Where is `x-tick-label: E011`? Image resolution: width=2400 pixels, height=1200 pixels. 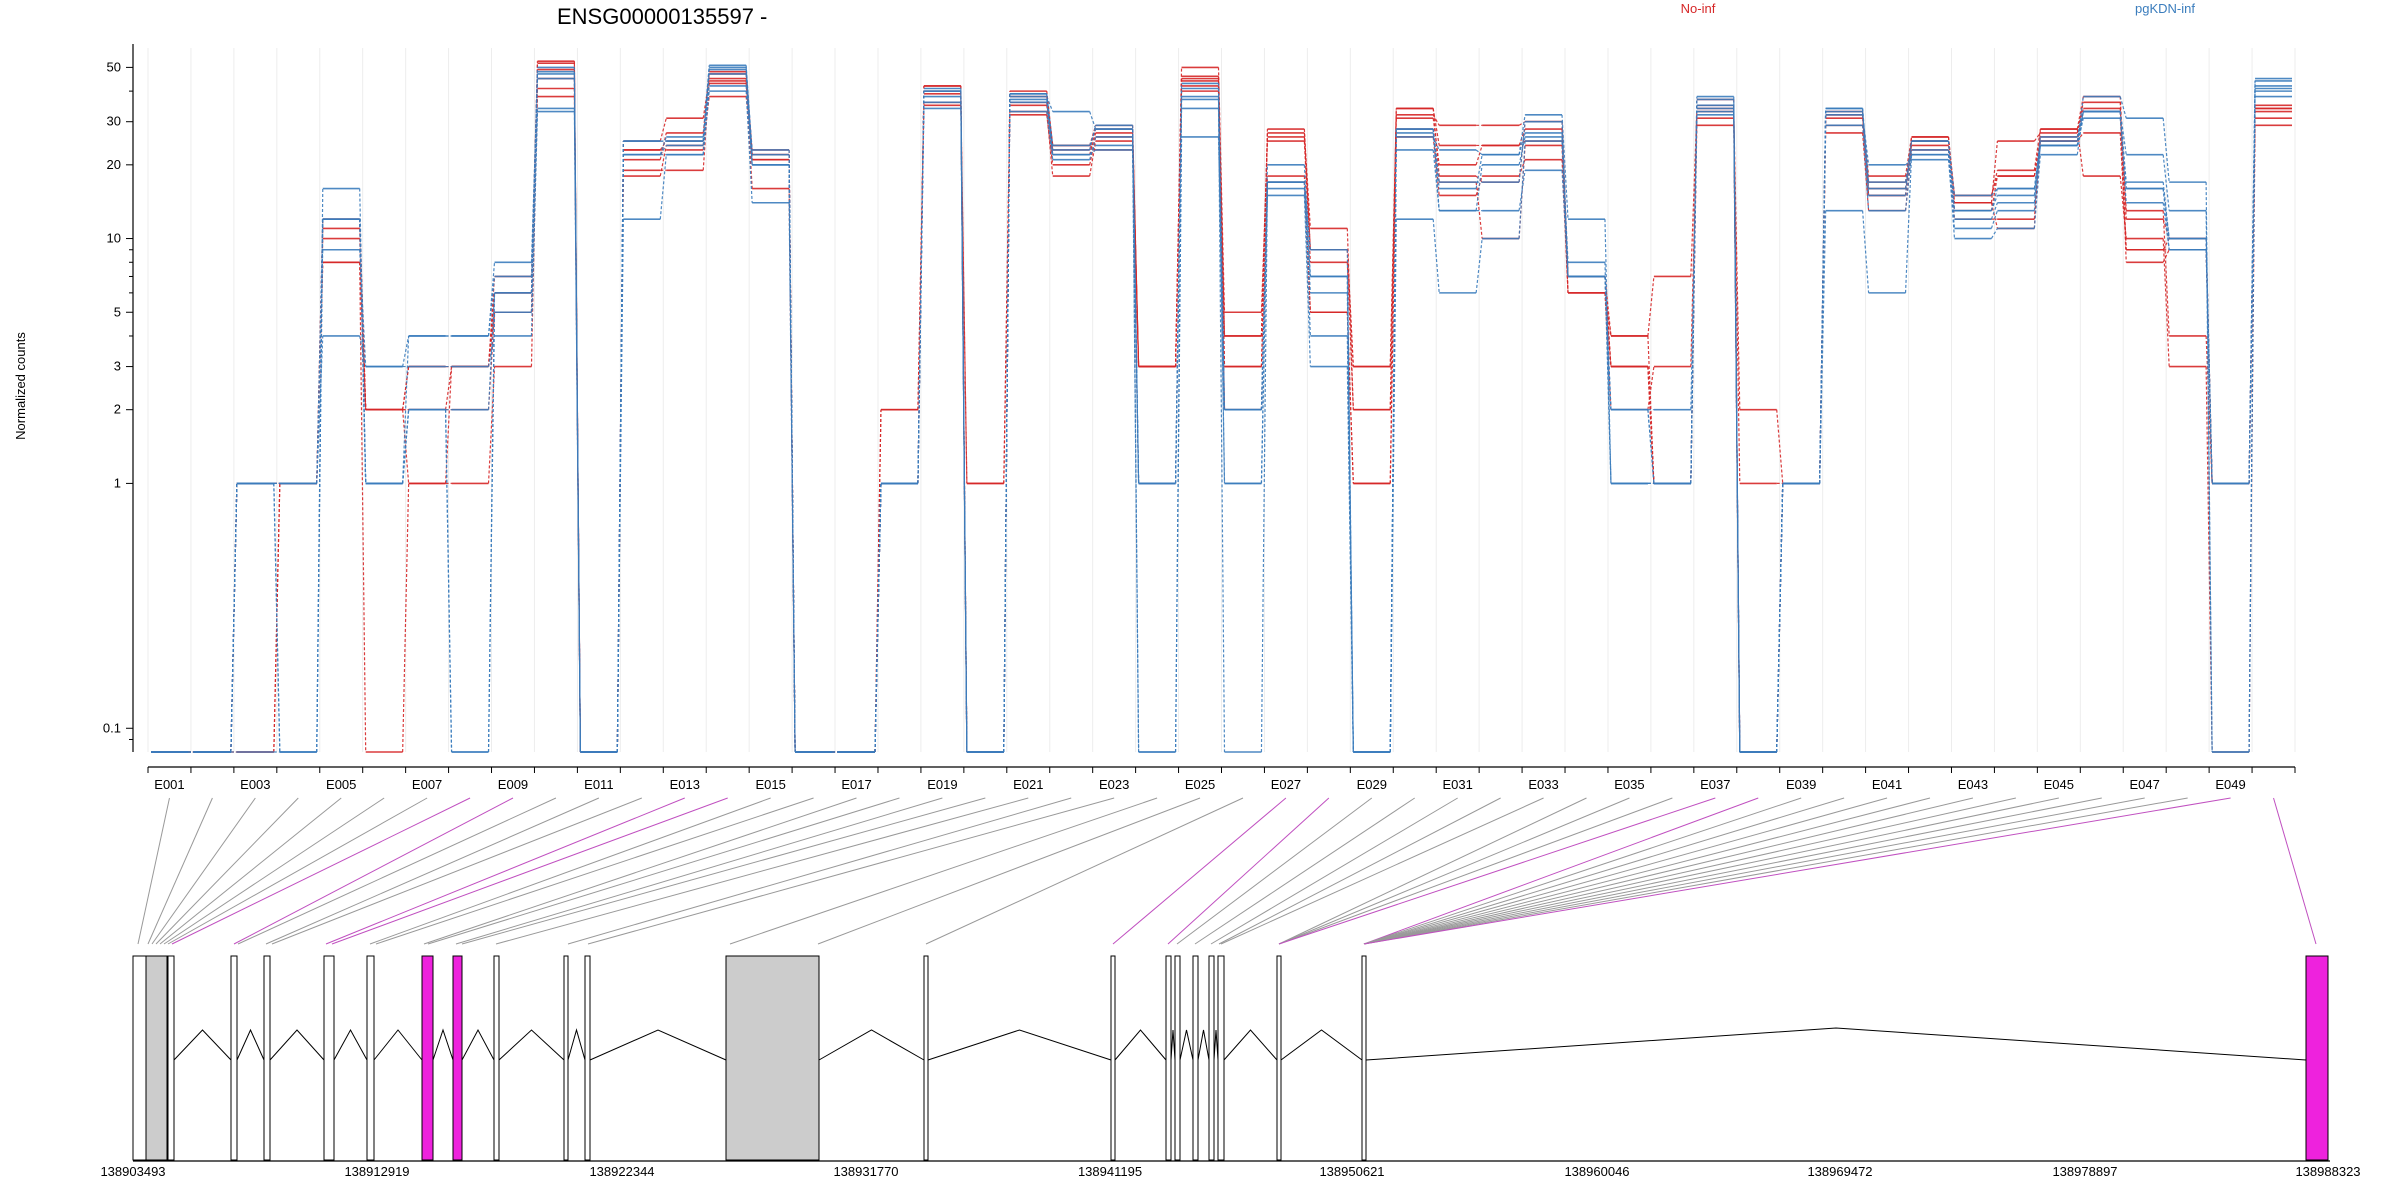 x-tick-label: E011 is located at coordinates (598, 784).